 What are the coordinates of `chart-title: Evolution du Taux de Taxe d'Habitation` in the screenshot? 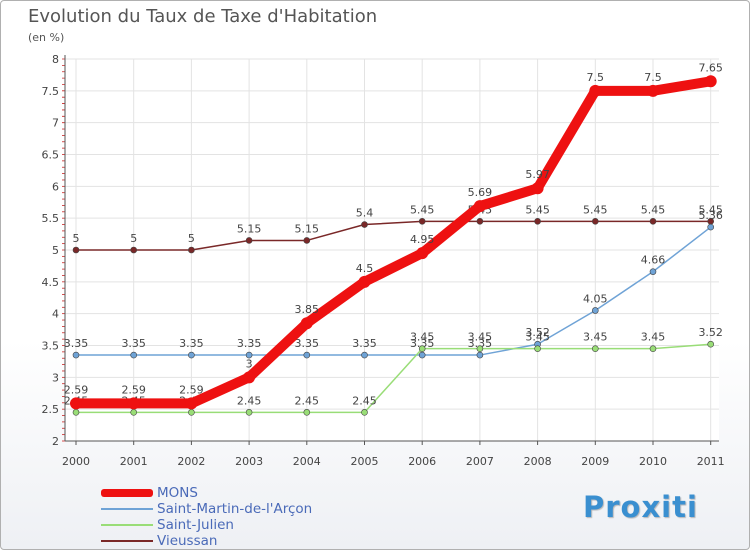 It's located at (203, 16).